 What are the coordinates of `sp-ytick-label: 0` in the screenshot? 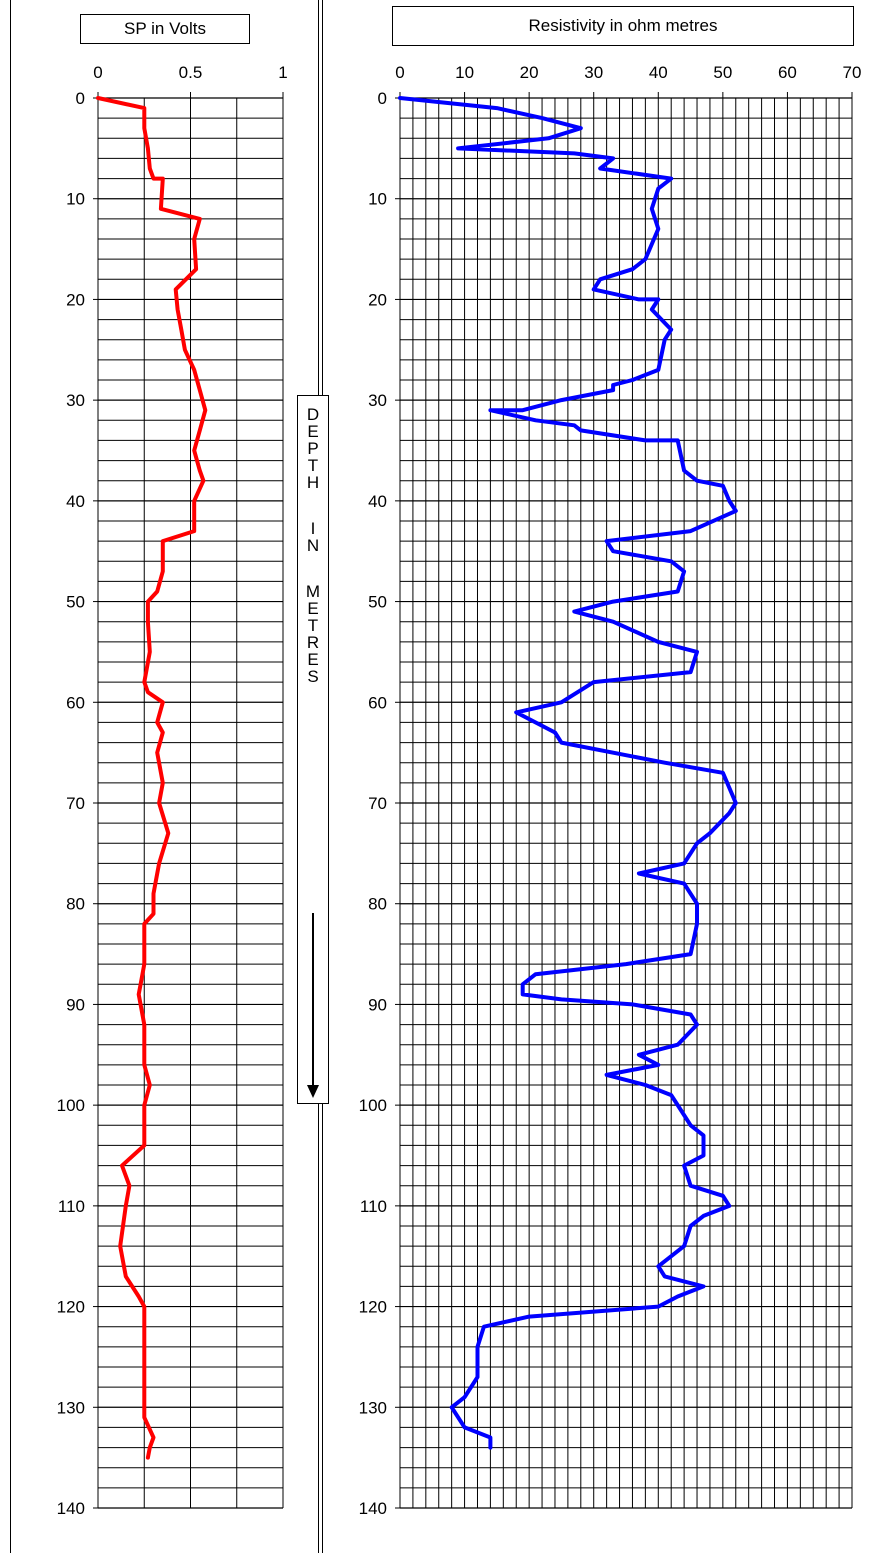 It's located at (80, 98).